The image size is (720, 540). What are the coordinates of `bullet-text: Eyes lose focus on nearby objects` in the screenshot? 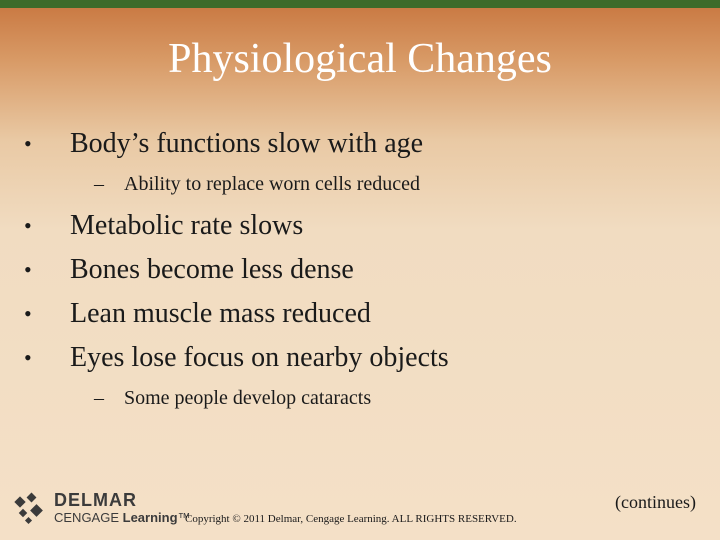 It's located at (259, 357).